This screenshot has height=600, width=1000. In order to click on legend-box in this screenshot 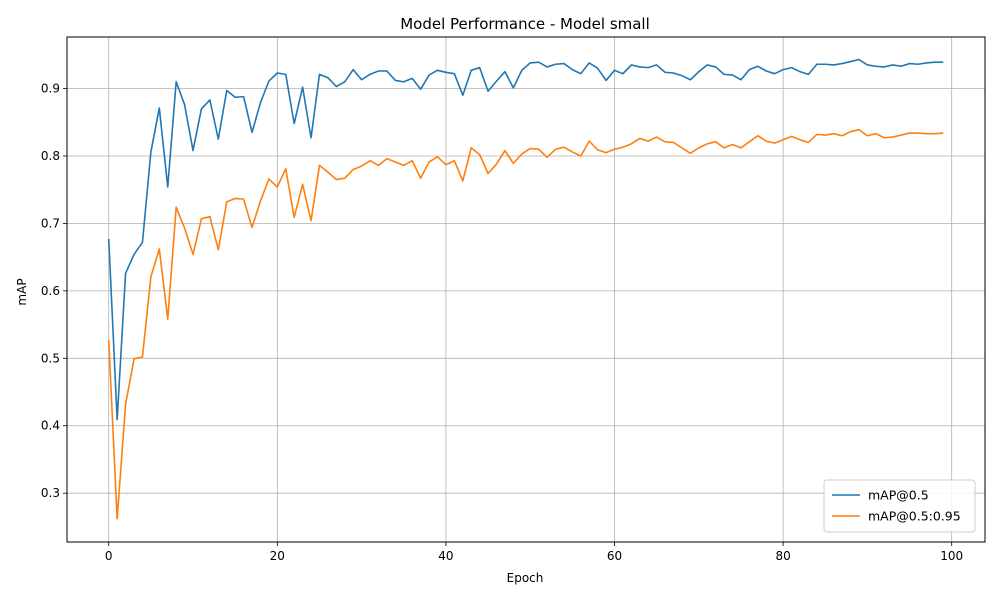, I will do `click(899, 506)`.